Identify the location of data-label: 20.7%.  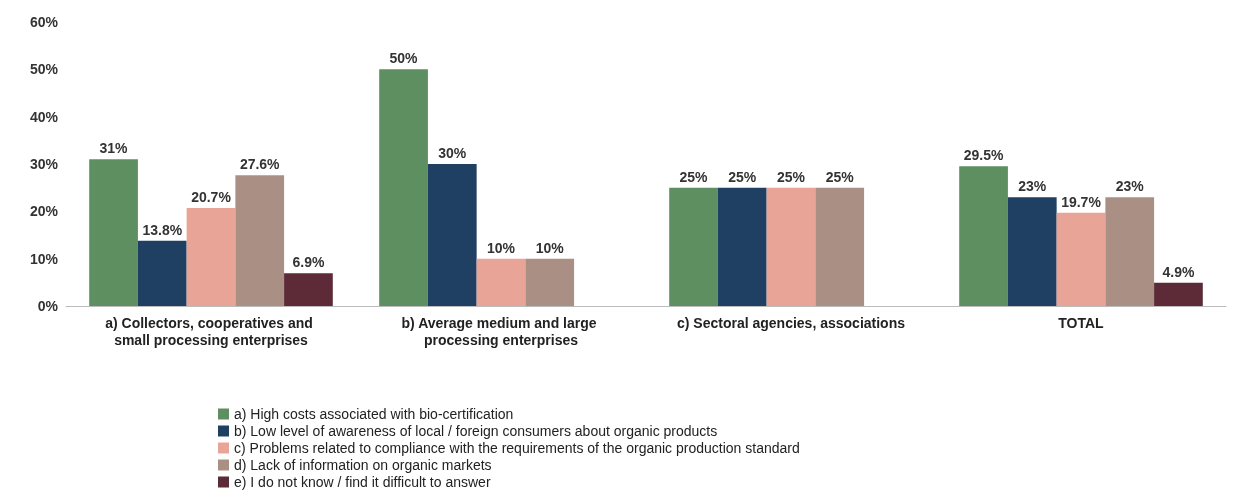
(211, 197).